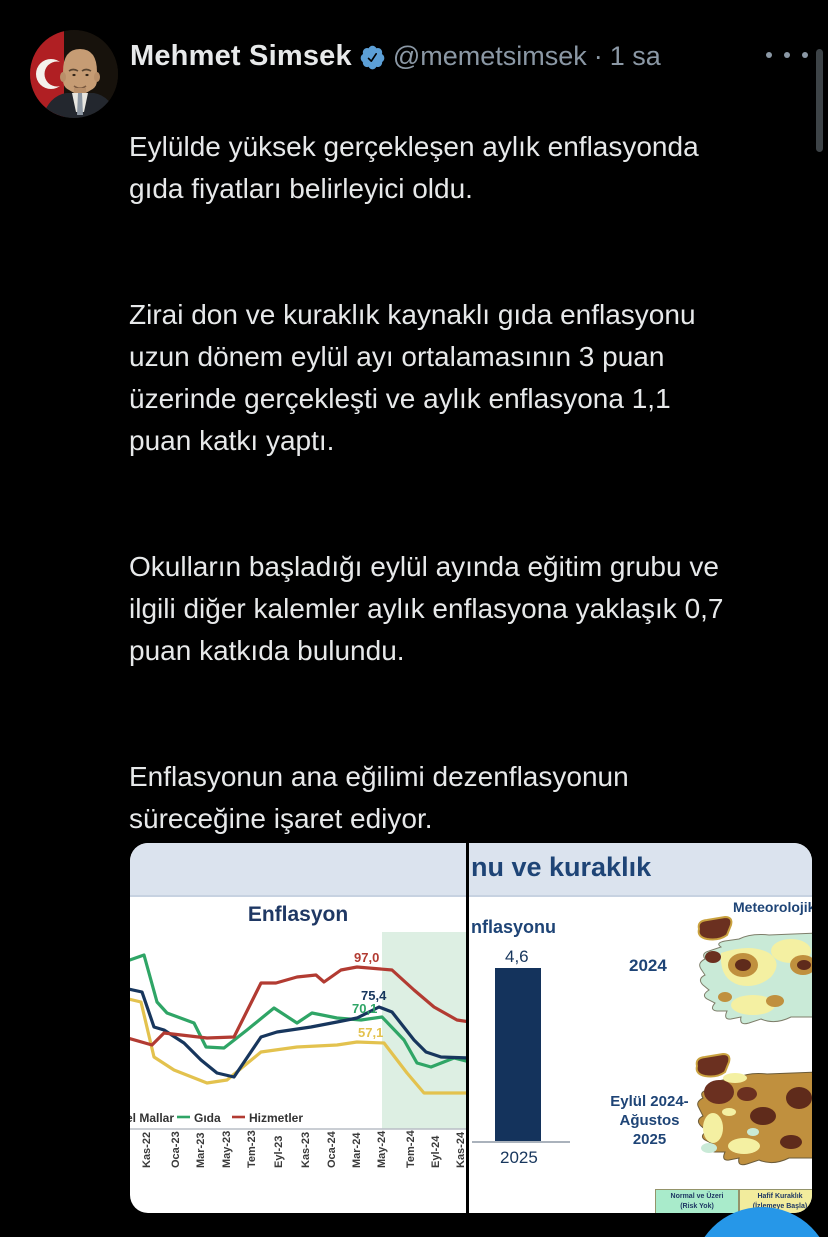 This screenshot has width=828, height=1237. I want to click on map-legend-normal: Normal ve Üzeri (Risk Yok), so click(697, 1201).